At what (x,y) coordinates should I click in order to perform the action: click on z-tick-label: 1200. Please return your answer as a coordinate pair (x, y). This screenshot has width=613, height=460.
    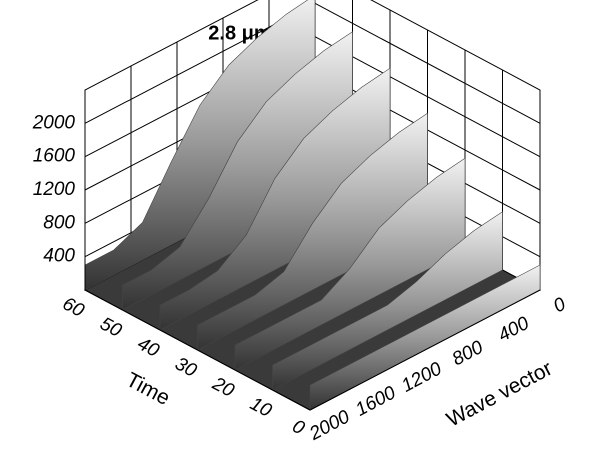
    Looking at the image, I should click on (54, 189).